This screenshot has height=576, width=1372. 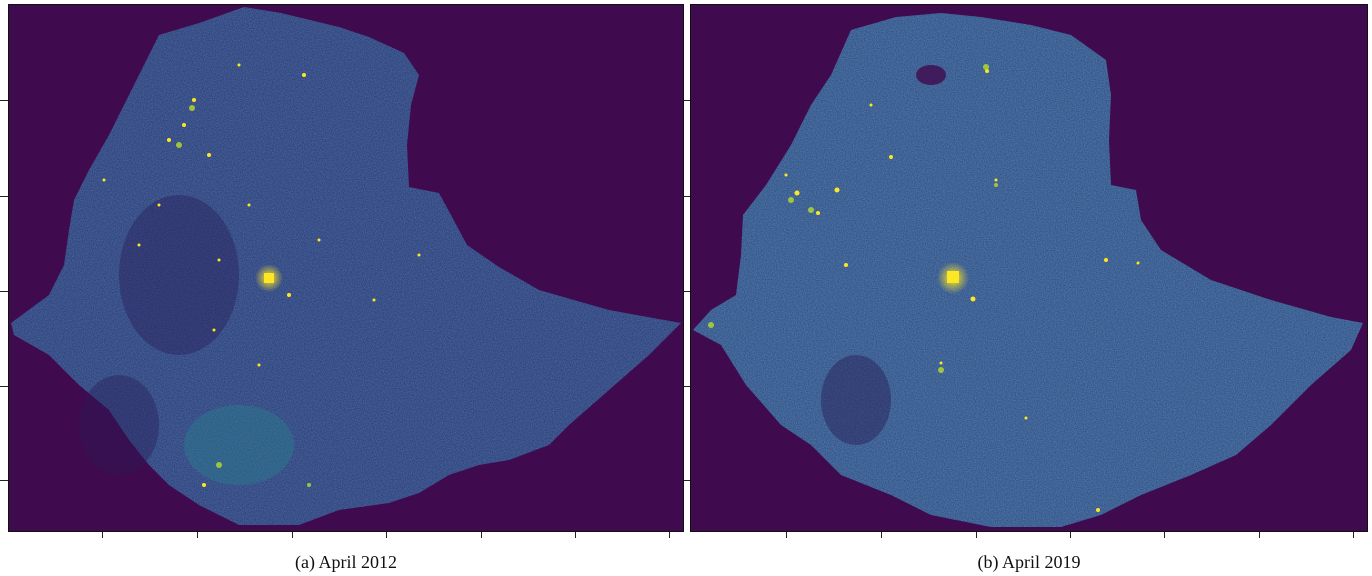 What do you see at coordinates (1029, 562) in the screenshot?
I see `caption-april-2019: (b) April 2019` at bounding box center [1029, 562].